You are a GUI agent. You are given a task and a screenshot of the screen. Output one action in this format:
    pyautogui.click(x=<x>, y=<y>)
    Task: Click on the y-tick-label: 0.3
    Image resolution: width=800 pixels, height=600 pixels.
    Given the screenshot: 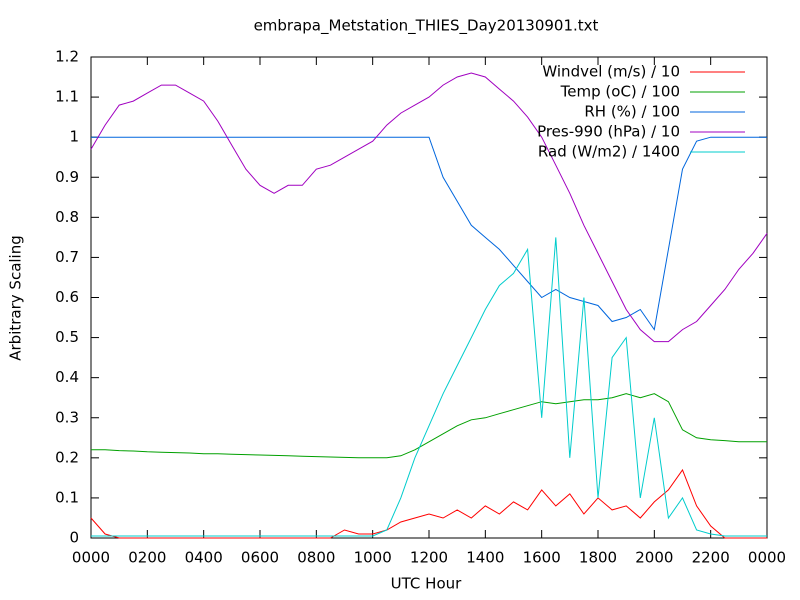 What is the action you would take?
    pyautogui.click(x=67, y=417)
    